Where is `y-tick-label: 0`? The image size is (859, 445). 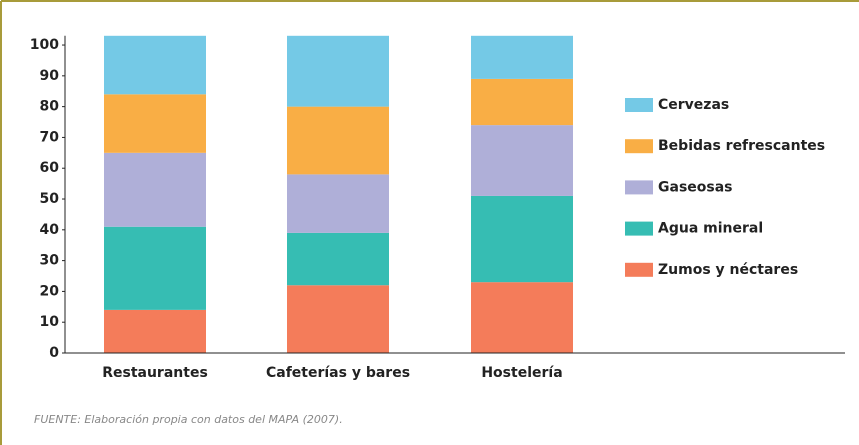
y-tick-label: 0 is located at coordinates (54, 353).